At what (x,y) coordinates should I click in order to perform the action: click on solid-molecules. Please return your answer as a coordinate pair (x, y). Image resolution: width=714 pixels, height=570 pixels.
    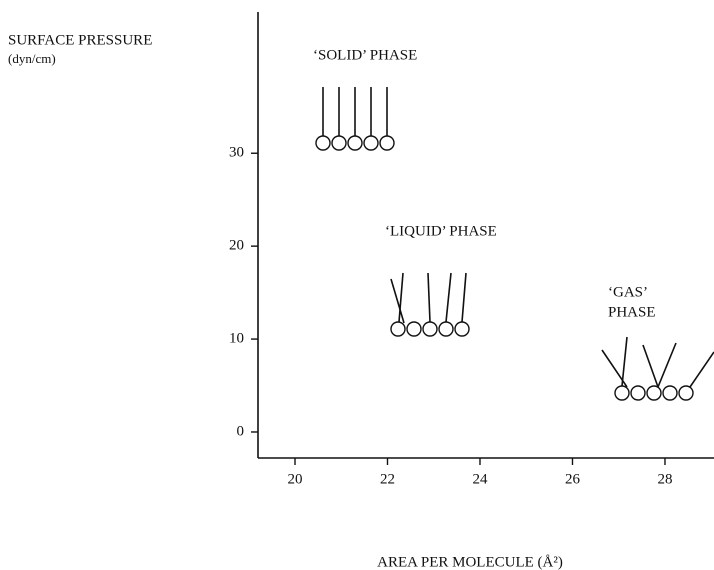
    Looking at the image, I should click on (355, 119).